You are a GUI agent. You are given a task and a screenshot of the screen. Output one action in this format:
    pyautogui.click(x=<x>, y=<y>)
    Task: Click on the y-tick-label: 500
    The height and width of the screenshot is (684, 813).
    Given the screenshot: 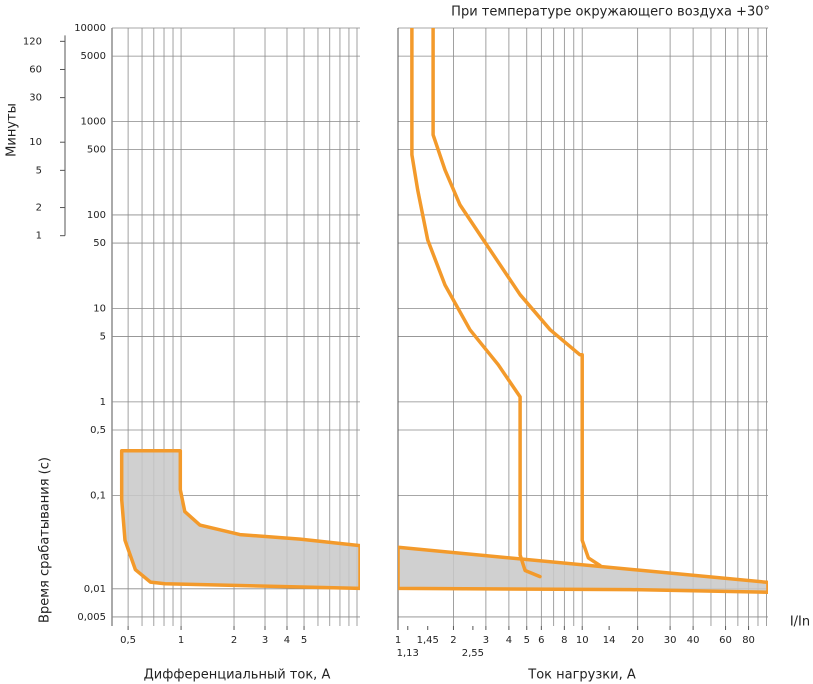 What is the action you would take?
    pyautogui.click(x=96, y=150)
    